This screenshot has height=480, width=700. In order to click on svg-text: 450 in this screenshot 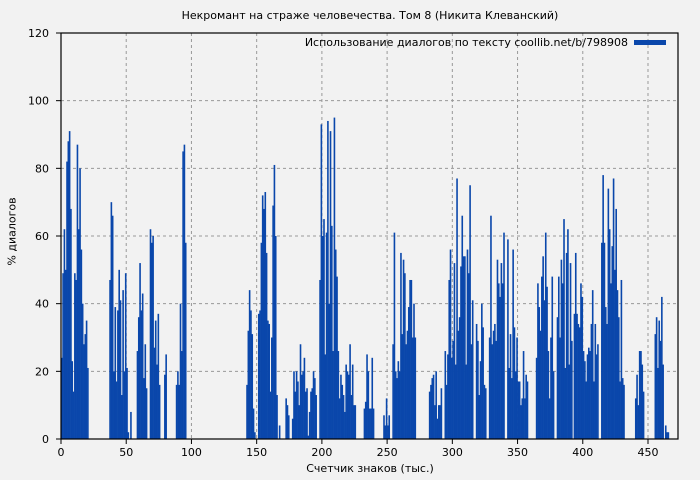, I will do `click(647, 452)`.